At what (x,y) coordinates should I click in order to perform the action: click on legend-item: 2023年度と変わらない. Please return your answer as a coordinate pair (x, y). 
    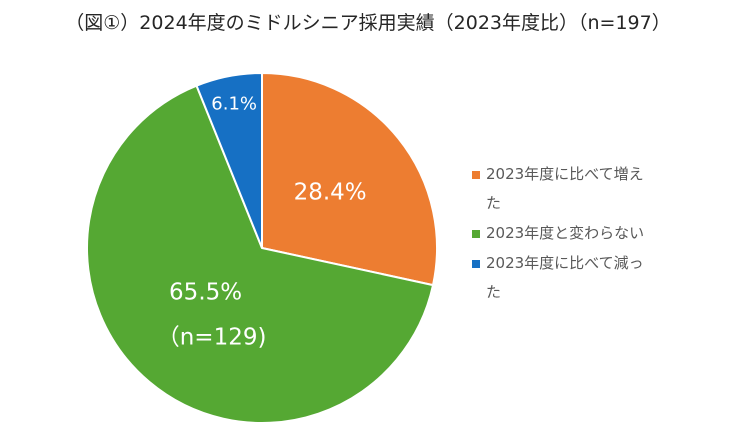
    Looking at the image, I should click on (564, 233).